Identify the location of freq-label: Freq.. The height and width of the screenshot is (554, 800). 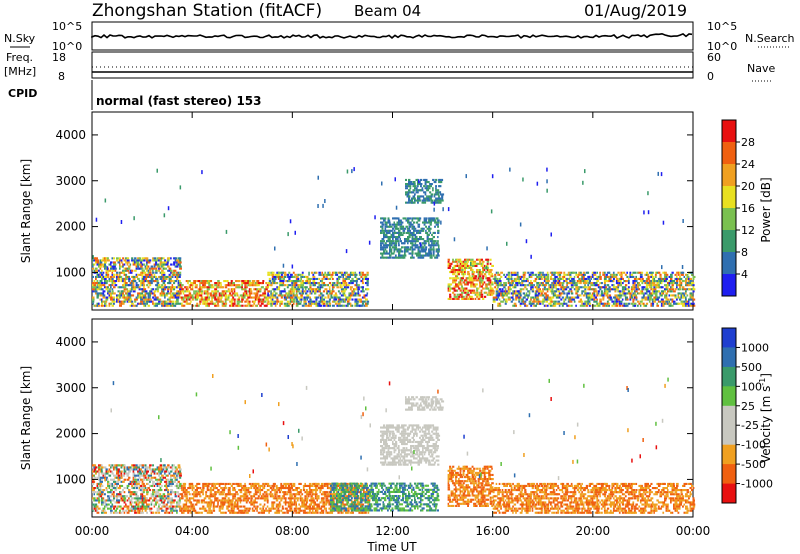
(19, 57).